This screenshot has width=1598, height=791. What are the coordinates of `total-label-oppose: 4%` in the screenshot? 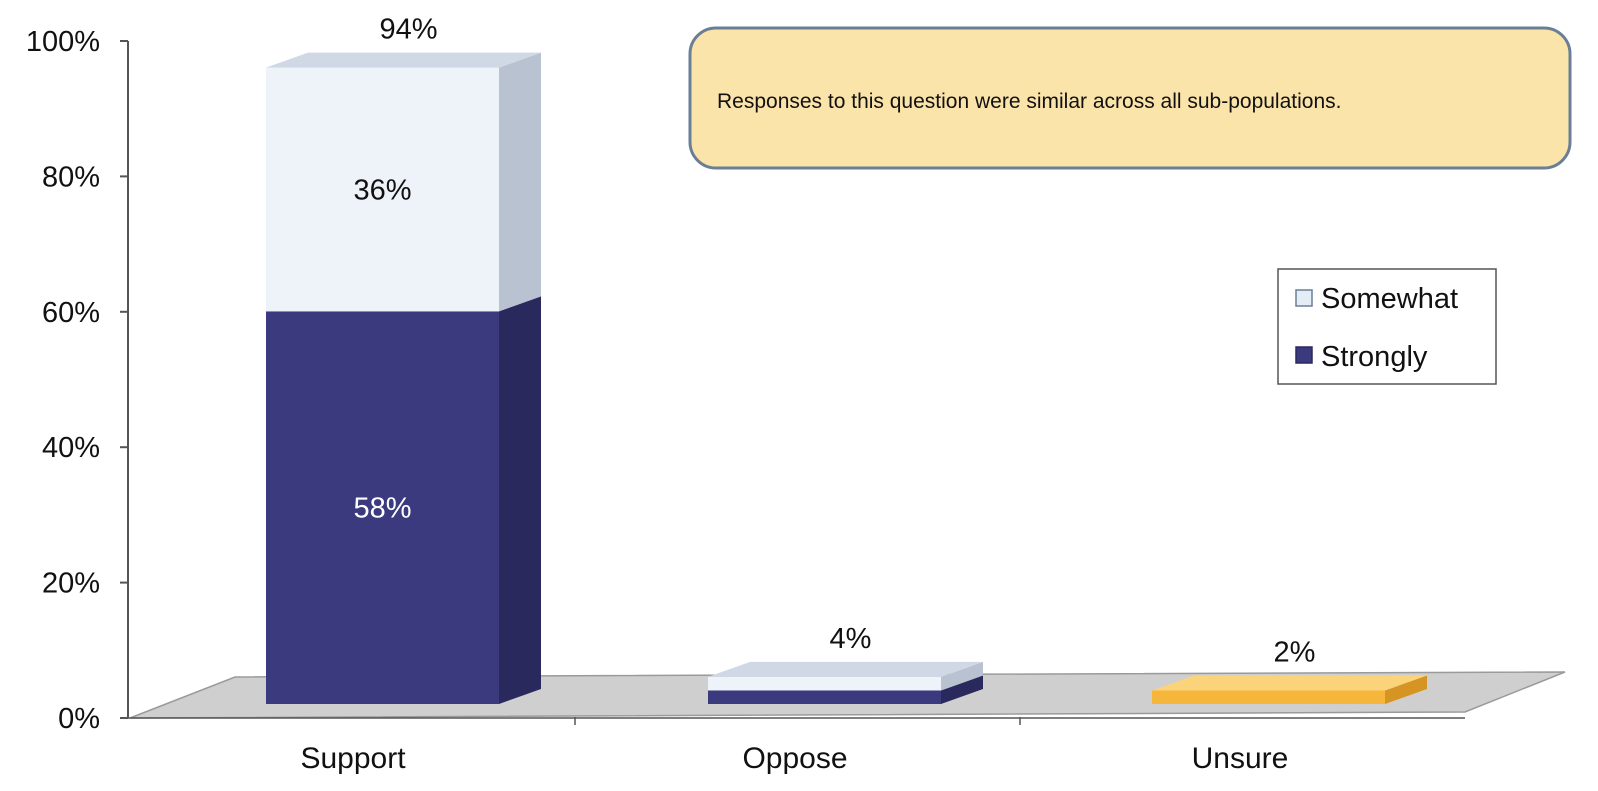 It's located at (851, 639).